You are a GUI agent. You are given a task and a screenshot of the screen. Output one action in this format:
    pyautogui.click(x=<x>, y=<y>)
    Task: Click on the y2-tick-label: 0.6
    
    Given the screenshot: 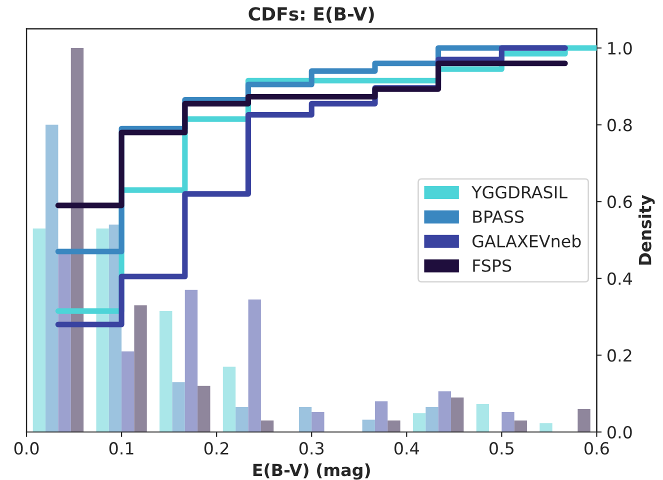 What is the action you would take?
    pyautogui.click(x=620, y=202)
    